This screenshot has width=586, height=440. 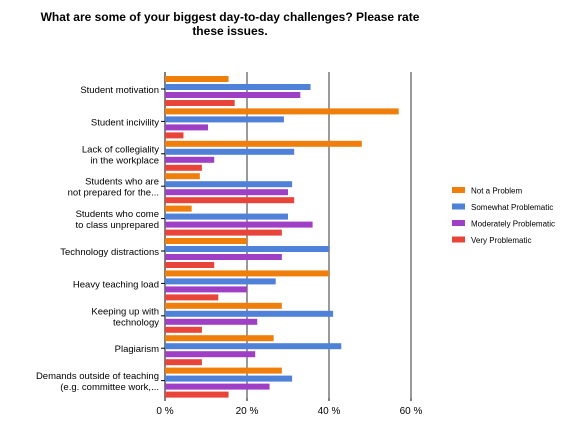 What do you see at coordinates (164, 411) in the screenshot?
I see `x-tick-label: 0 %` at bounding box center [164, 411].